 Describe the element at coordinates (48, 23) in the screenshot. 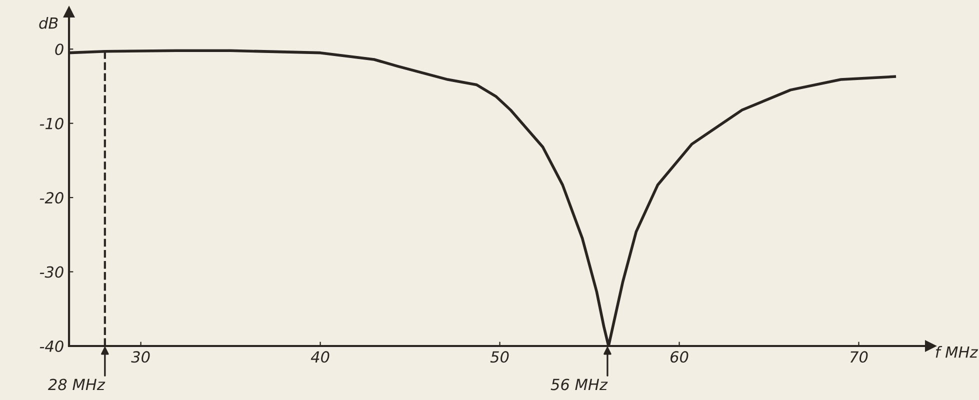

I see `y-axis-title: dB` at that location.